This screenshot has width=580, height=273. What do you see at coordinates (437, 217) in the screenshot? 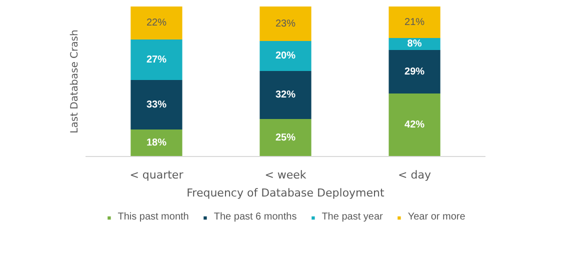
I see `legend-label: Year or more` at bounding box center [437, 217].